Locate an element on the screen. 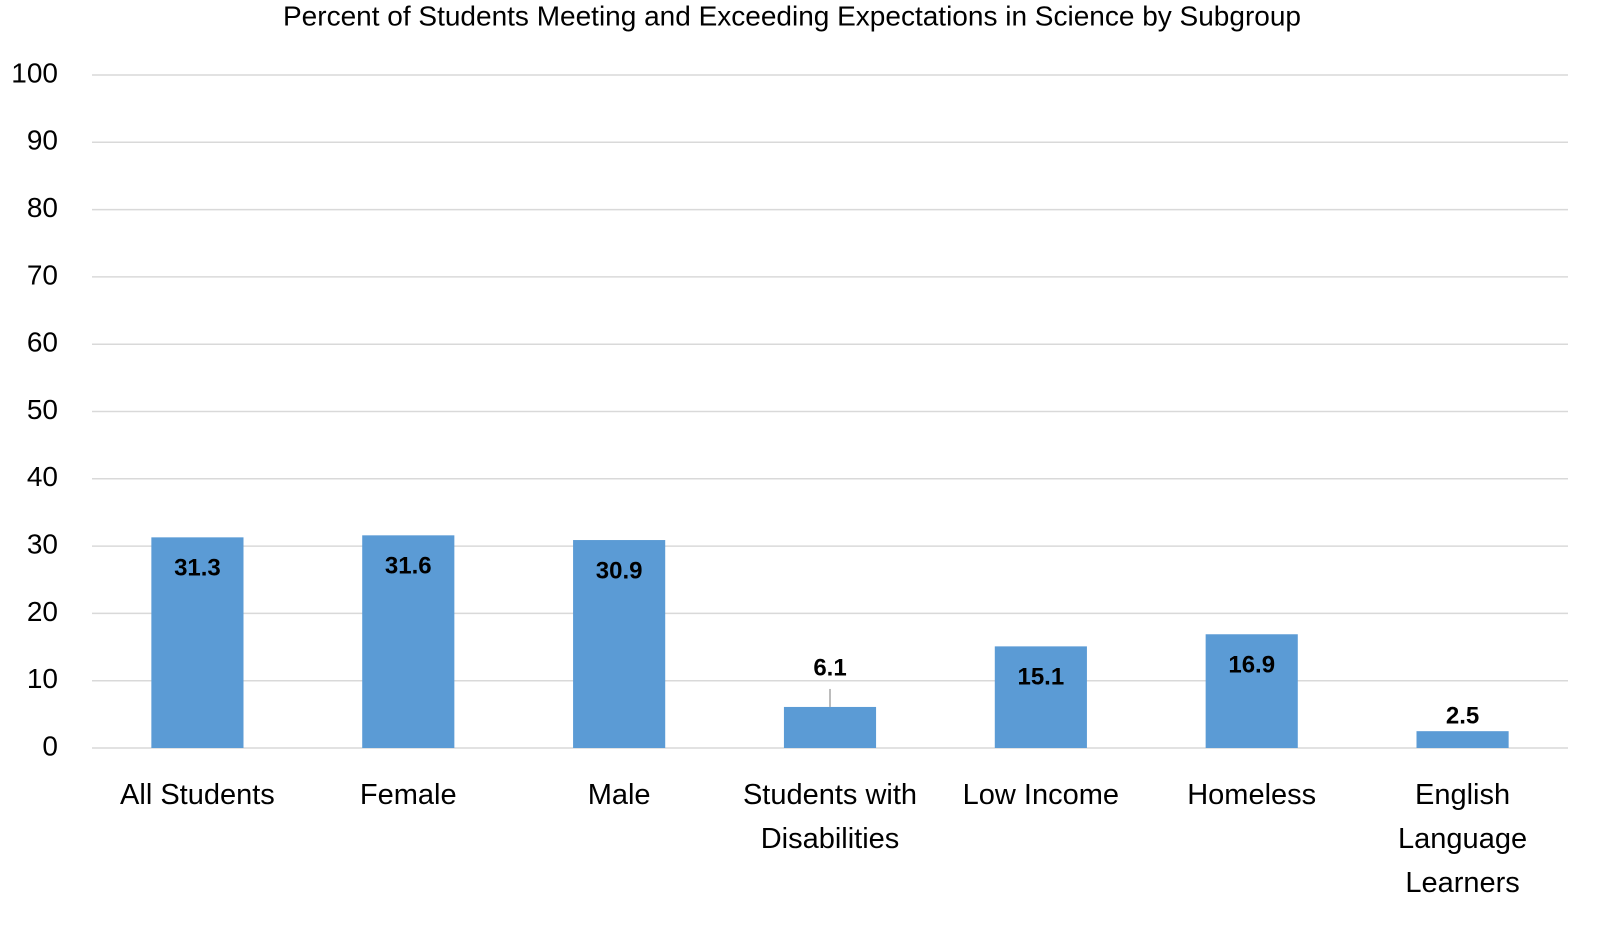  x-tick-label: Female is located at coordinates (408, 795).